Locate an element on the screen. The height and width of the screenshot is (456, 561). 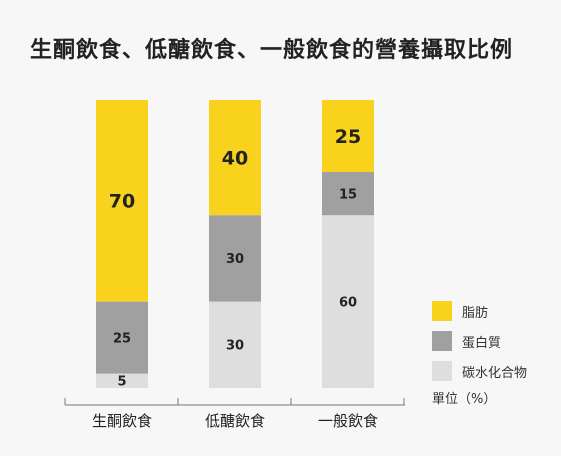
data-label-fat-2: 40 is located at coordinates (235, 158).